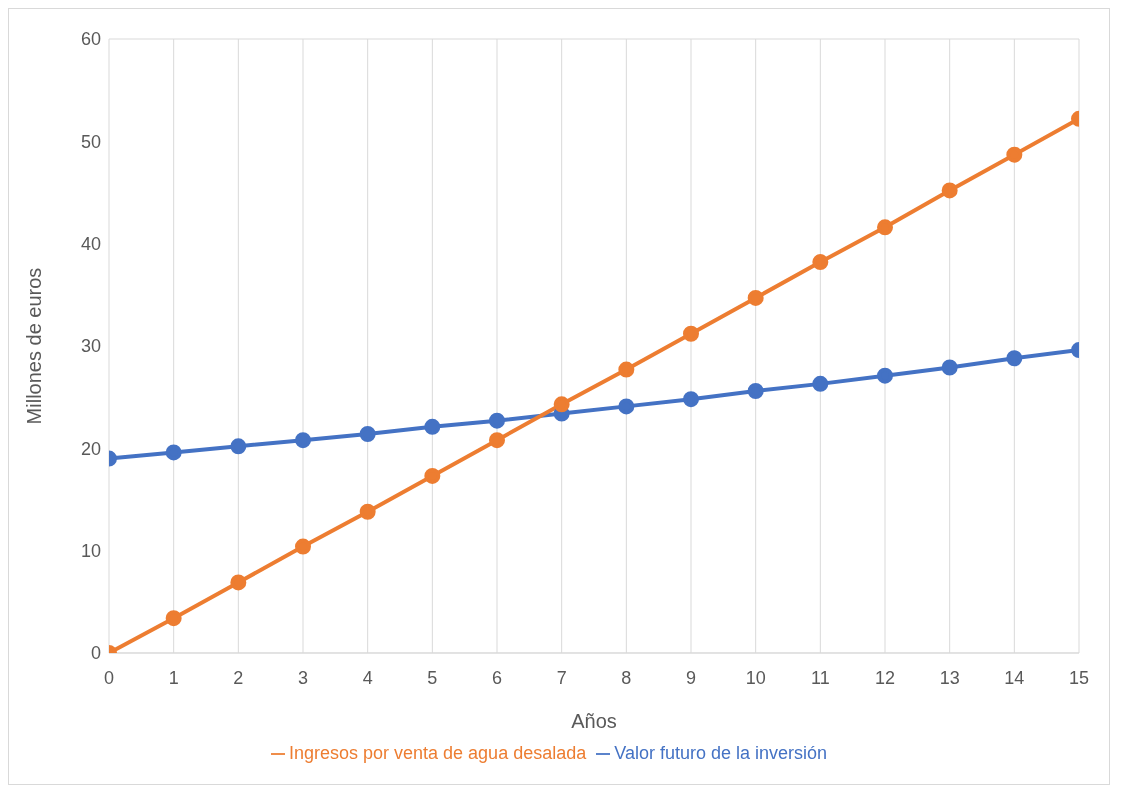 This screenshot has height=796, width=1122. Describe the element at coordinates (90, 141) in the screenshot. I see `y-tick-label: 50` at that location.